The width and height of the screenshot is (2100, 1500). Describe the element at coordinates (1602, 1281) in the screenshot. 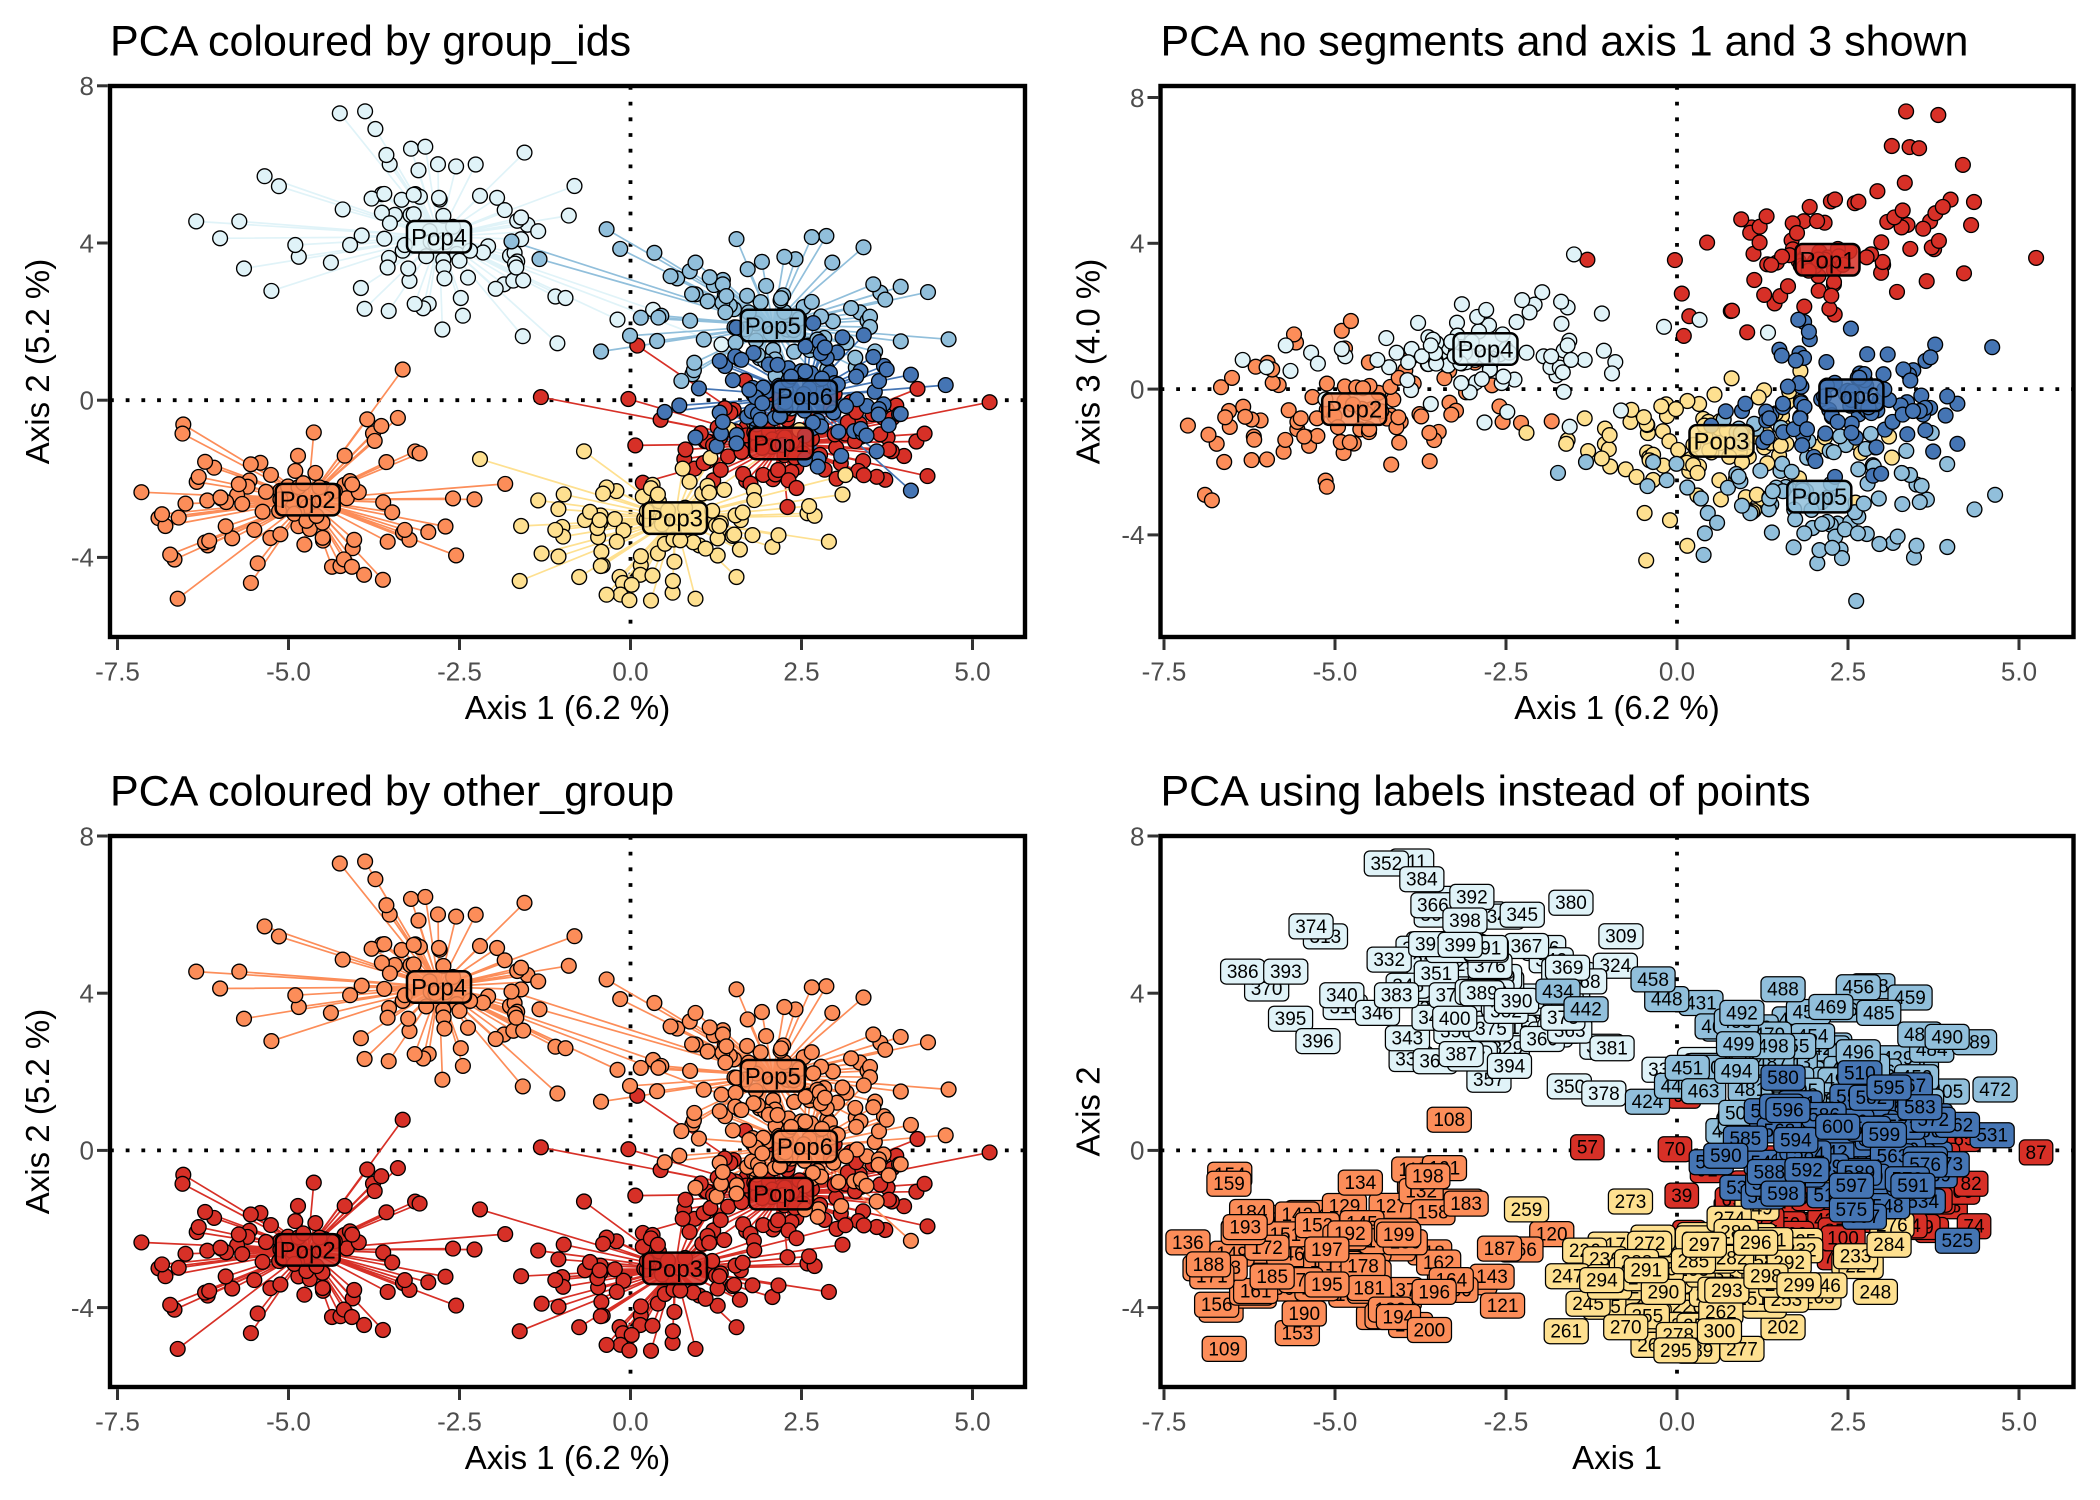

I see `svg-text: 294` at that location.